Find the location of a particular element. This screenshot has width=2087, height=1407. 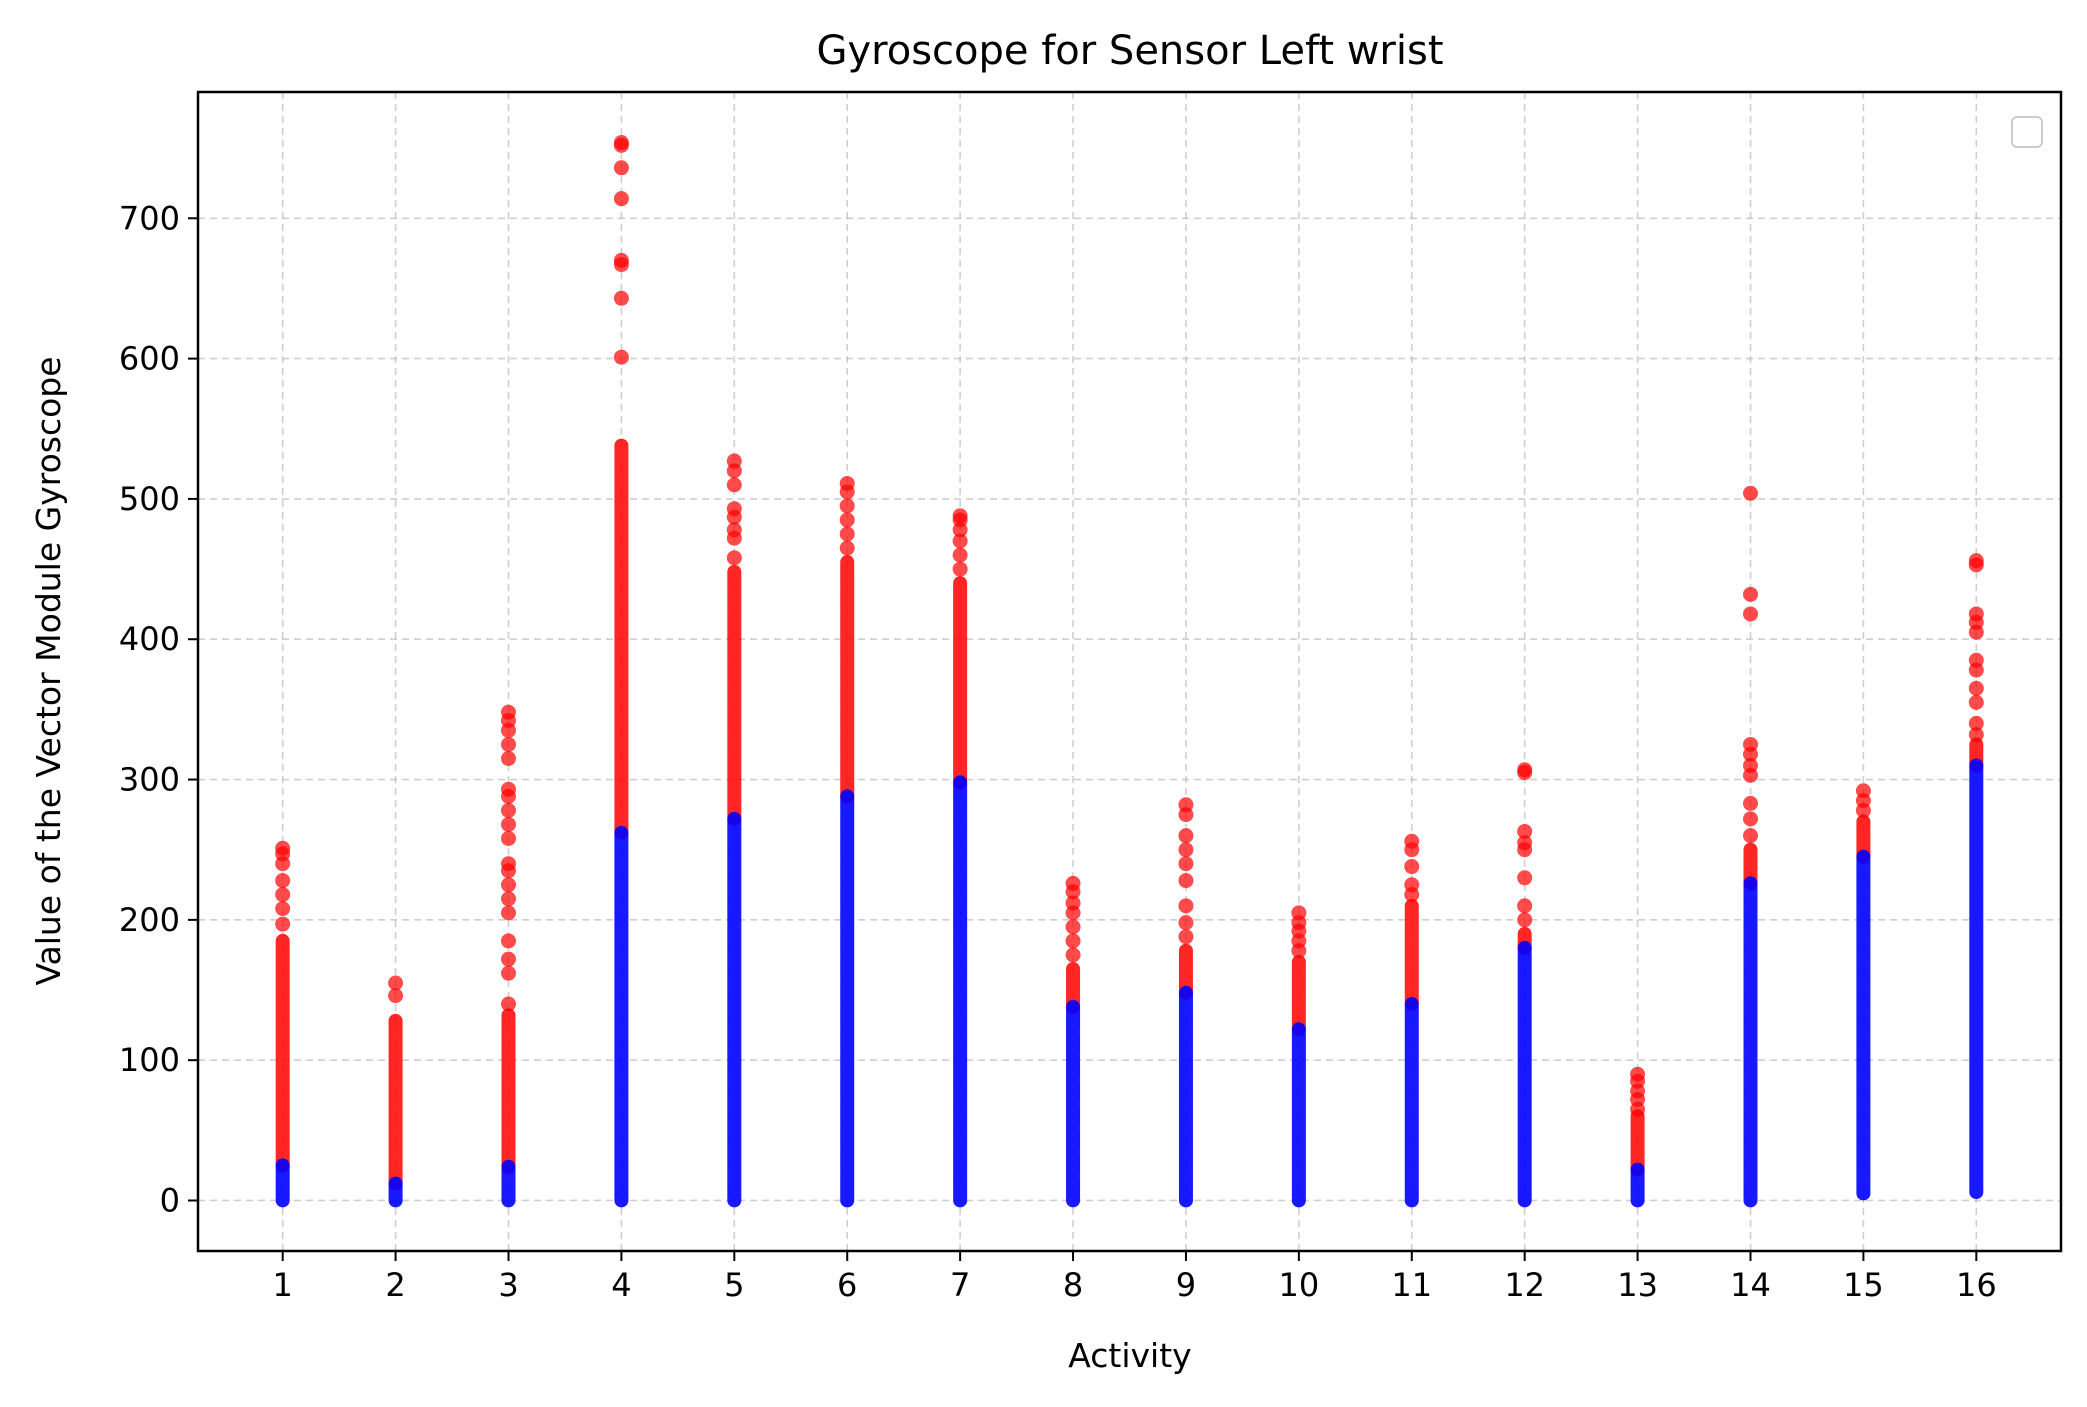

y-tick-label: 100 is located at coordinates (149, 1060).